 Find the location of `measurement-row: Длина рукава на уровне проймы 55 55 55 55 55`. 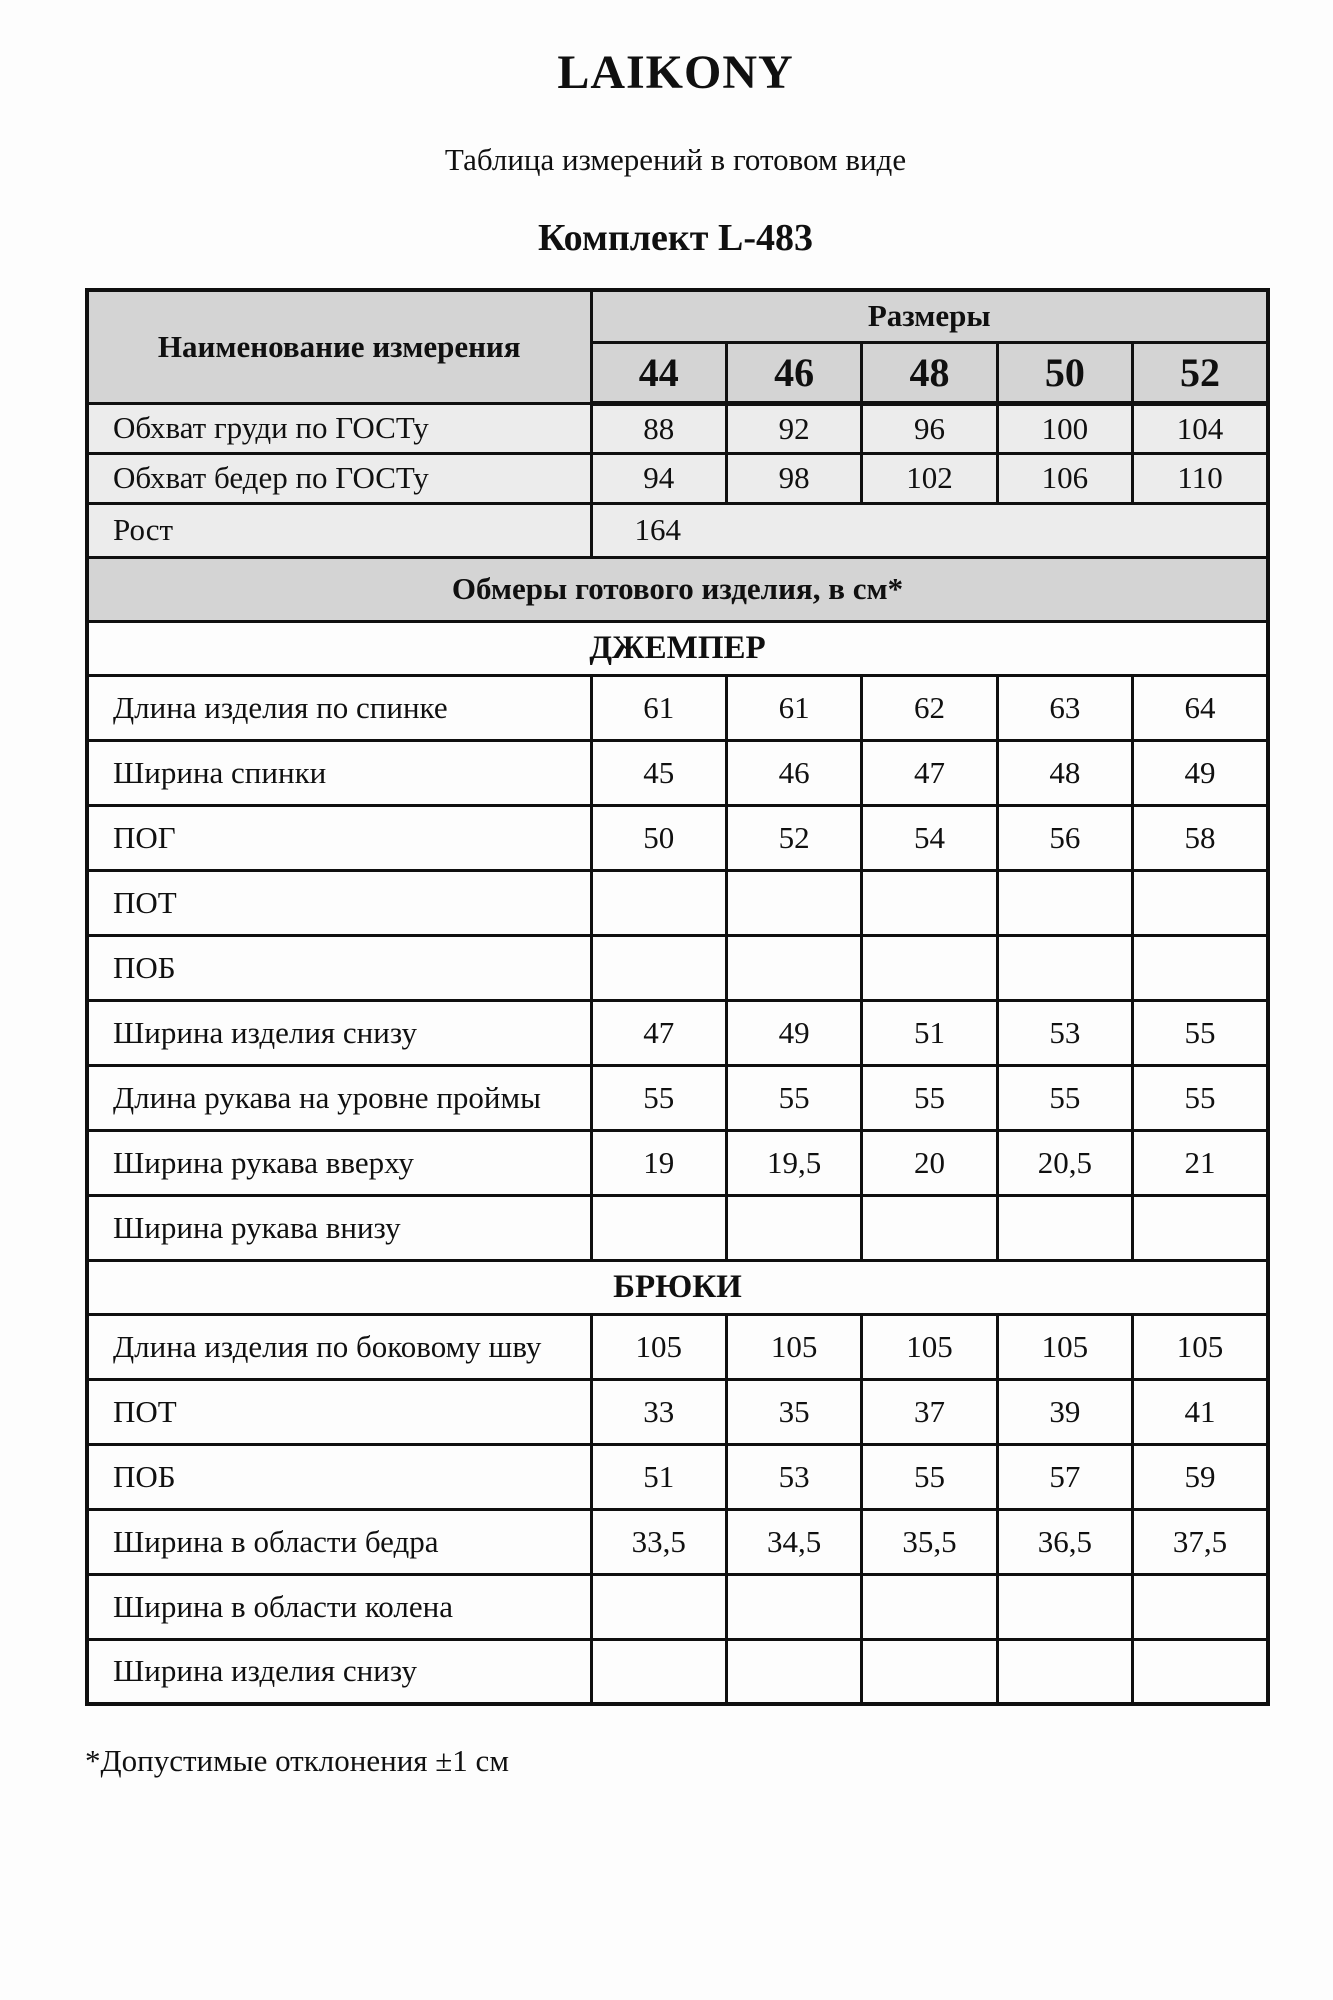

measurement-row: Длина рукава на уровне проймы 55 55 55 55 55 is located at coordinates (677, 1097).